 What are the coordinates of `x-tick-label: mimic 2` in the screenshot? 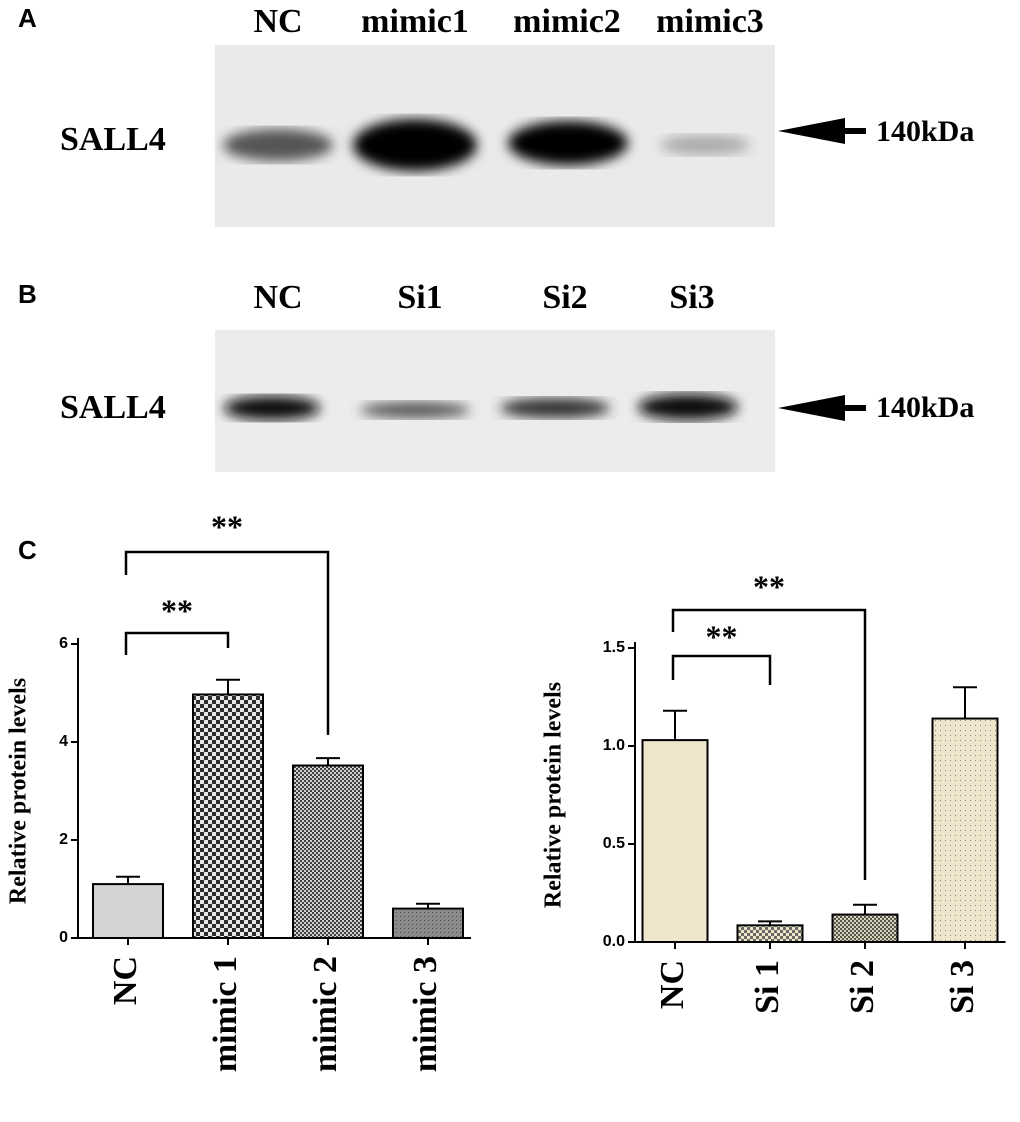 It's located at (325, 1014).